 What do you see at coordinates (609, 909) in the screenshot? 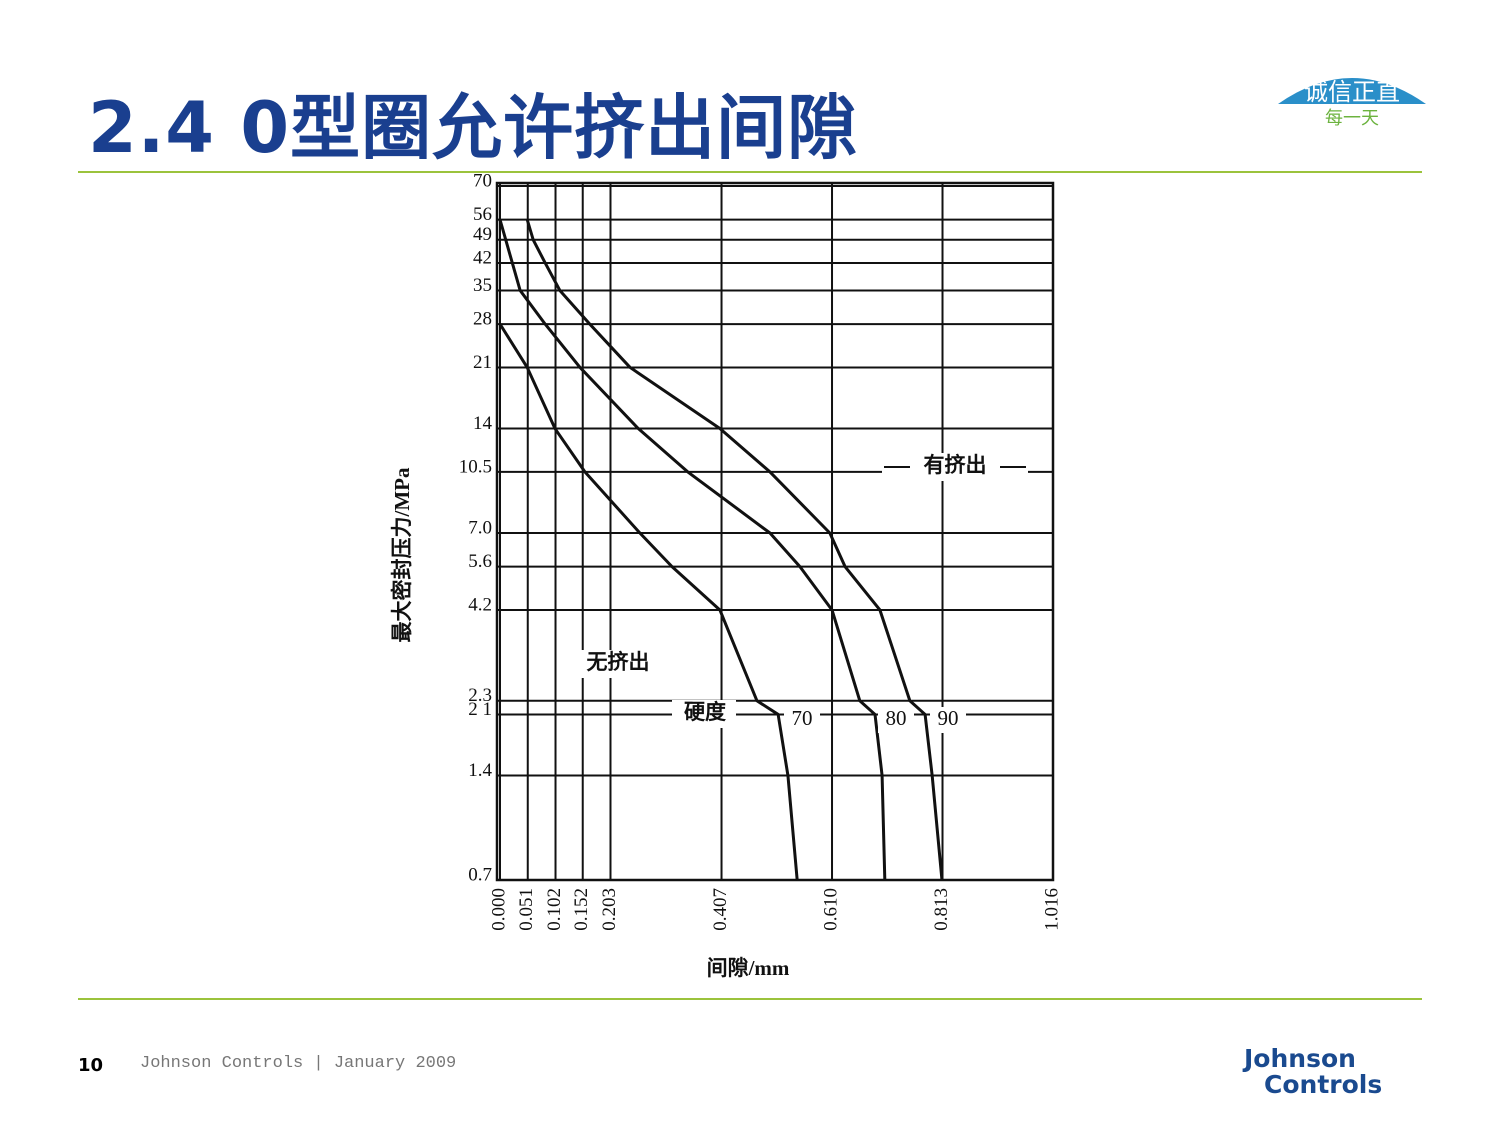
I see `x-tick-label: 0.203` at bounding box center [609, 909].